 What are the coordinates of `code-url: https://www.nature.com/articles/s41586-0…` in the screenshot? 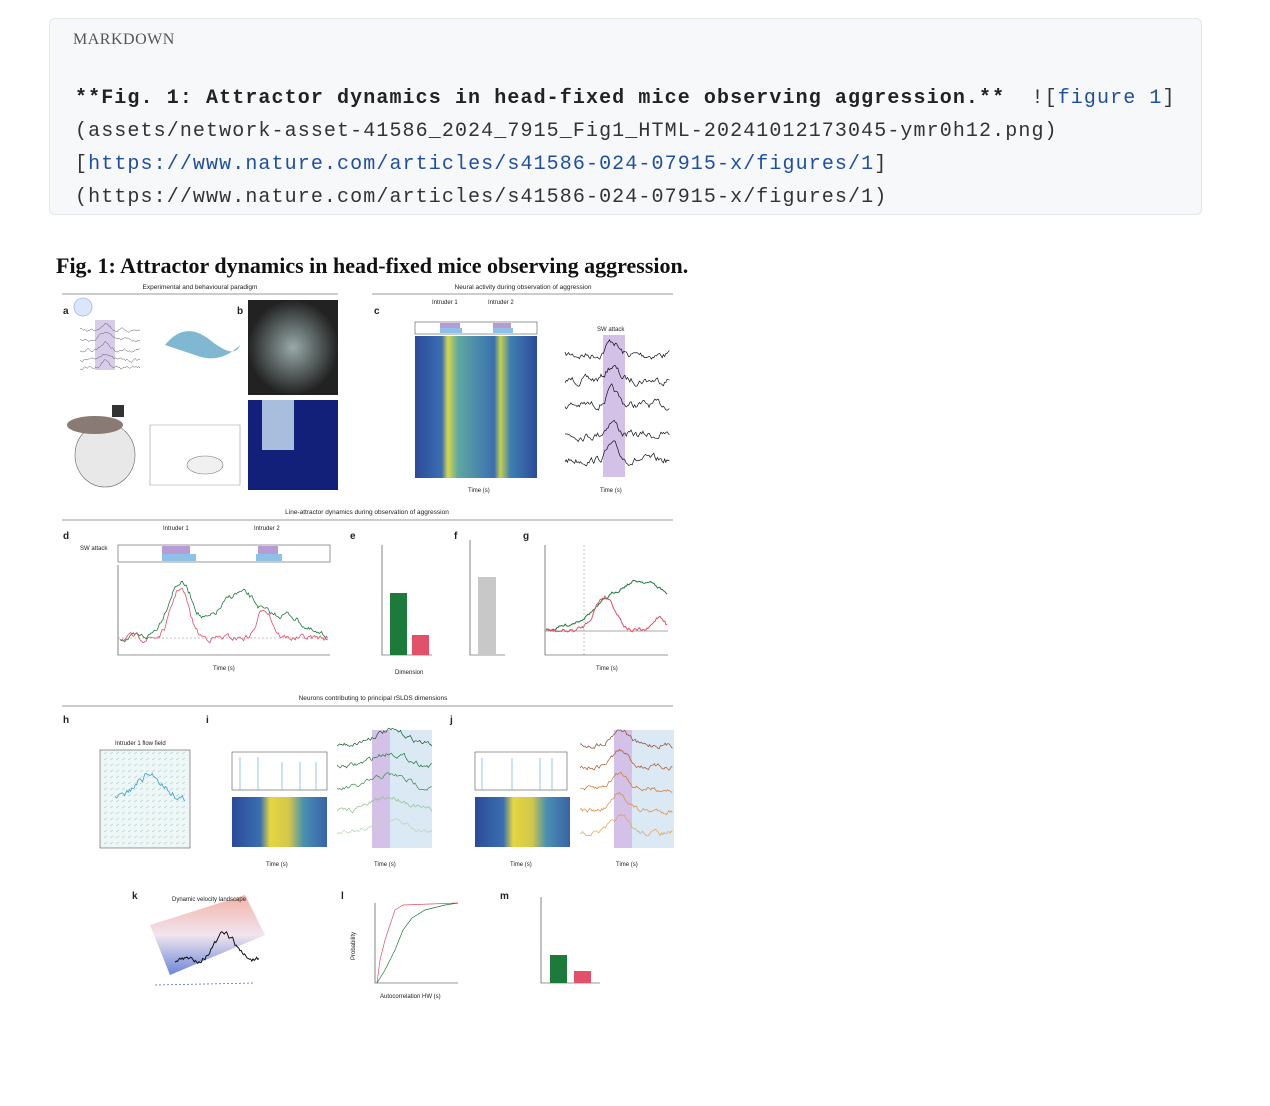 It's located at (481, 164).